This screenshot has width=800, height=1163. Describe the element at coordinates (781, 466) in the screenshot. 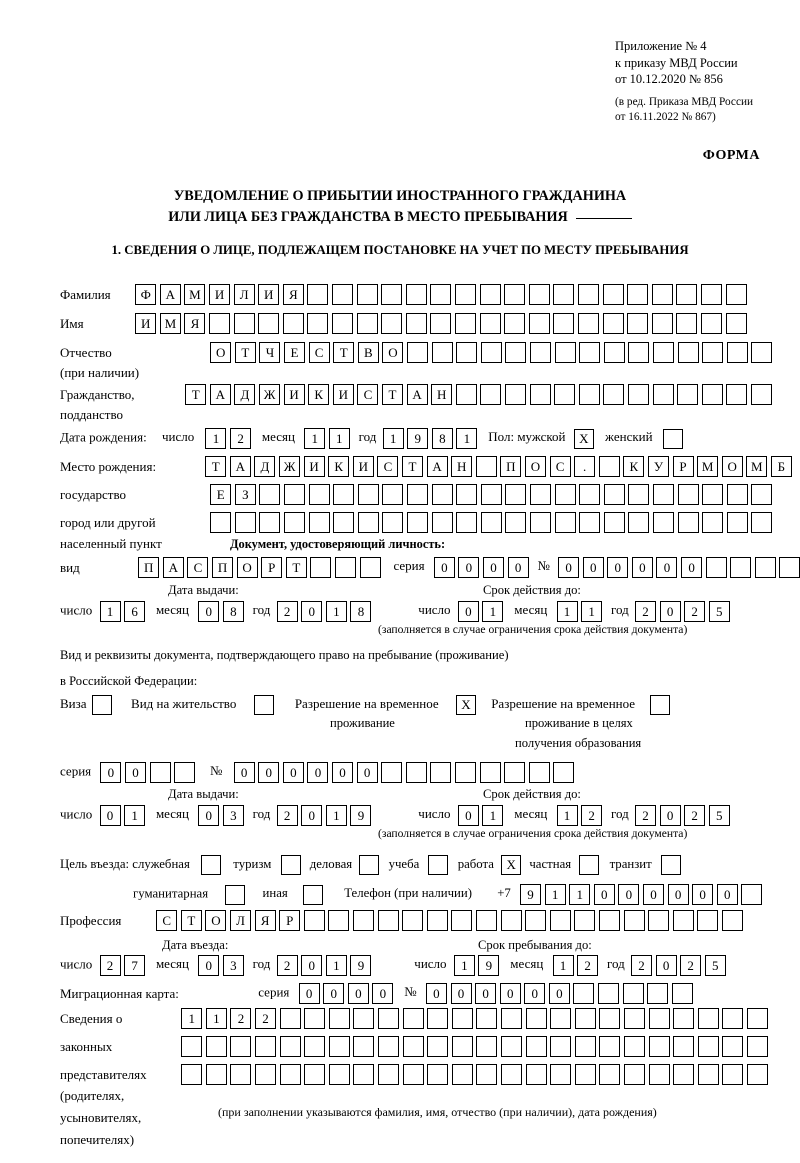

I see `char-cell: Б` at that location.